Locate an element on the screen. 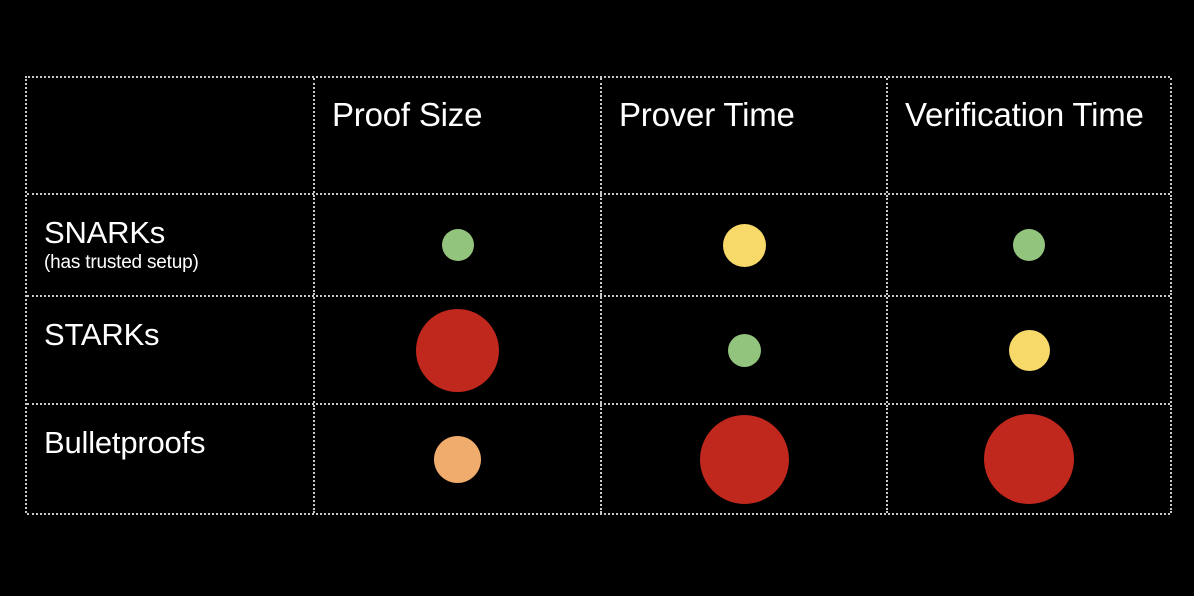 The height and width of the screenshot is (596, 1194). cell-bulletproofs-proof-size is located at coordinates (458, 459).